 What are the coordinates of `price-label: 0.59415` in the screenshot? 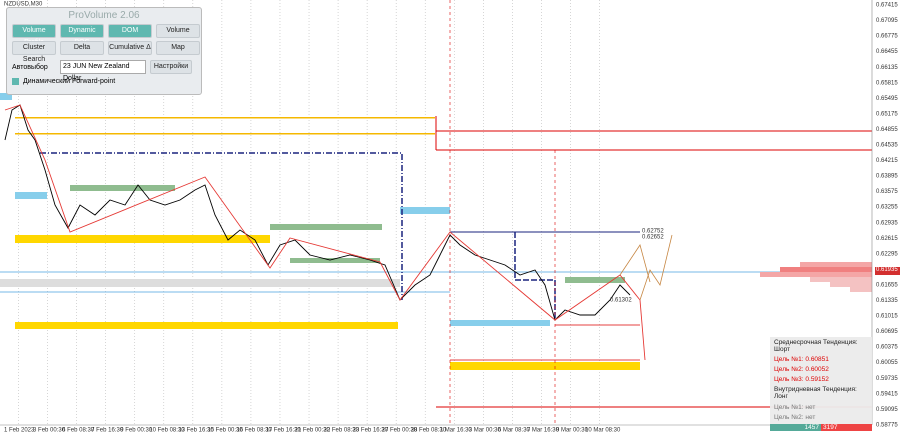 It's located at (887, 394).